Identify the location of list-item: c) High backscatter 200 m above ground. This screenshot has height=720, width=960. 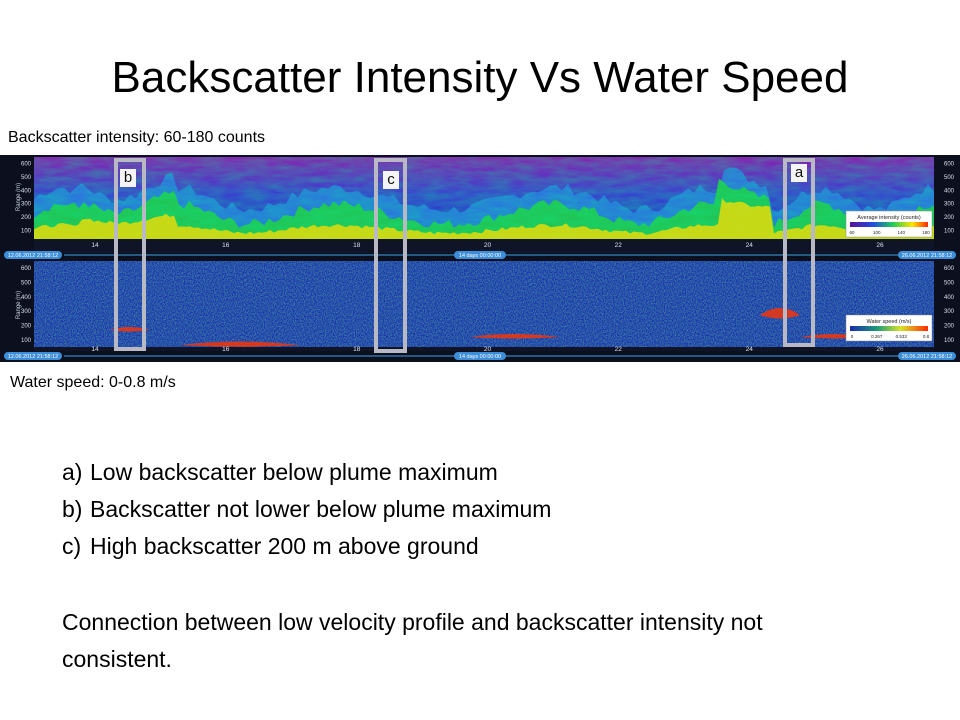
(306, 546).